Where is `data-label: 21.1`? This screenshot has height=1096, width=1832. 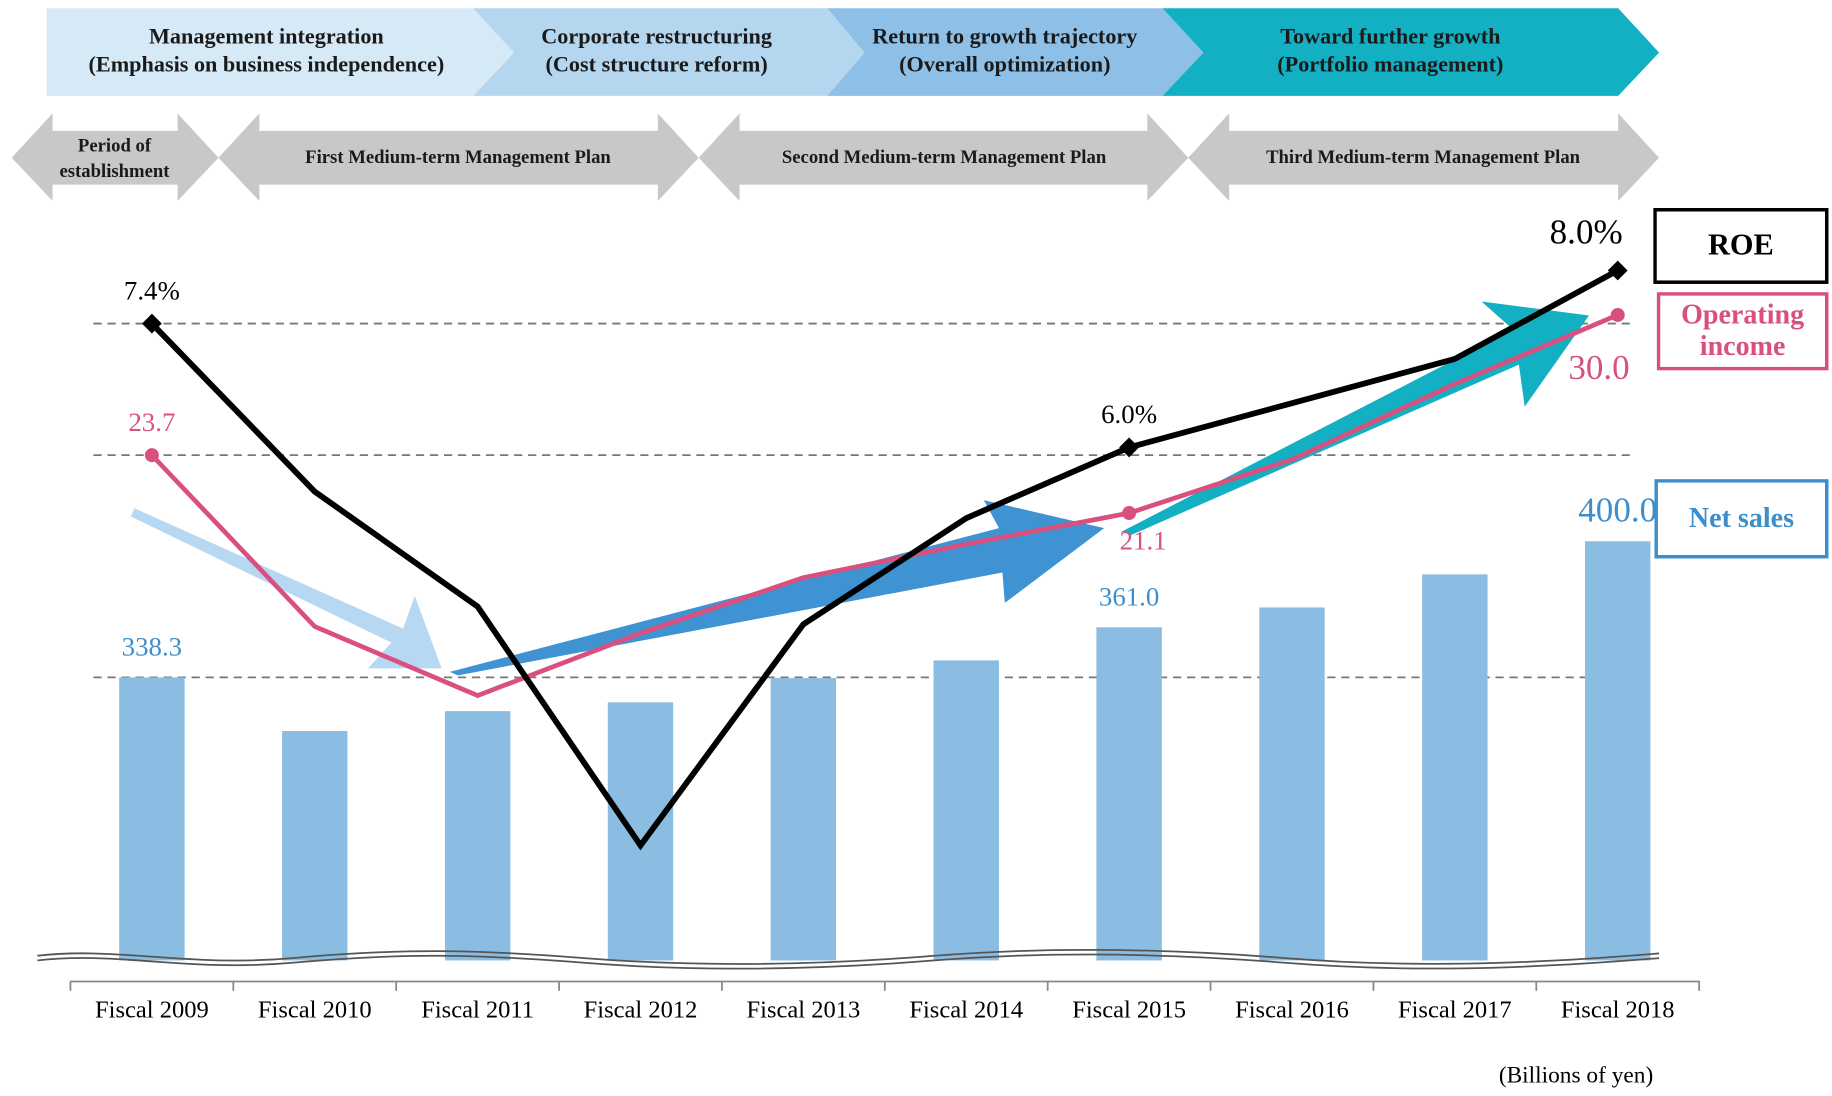 data-label: 21.1 is located at coordinates (1143, 541).